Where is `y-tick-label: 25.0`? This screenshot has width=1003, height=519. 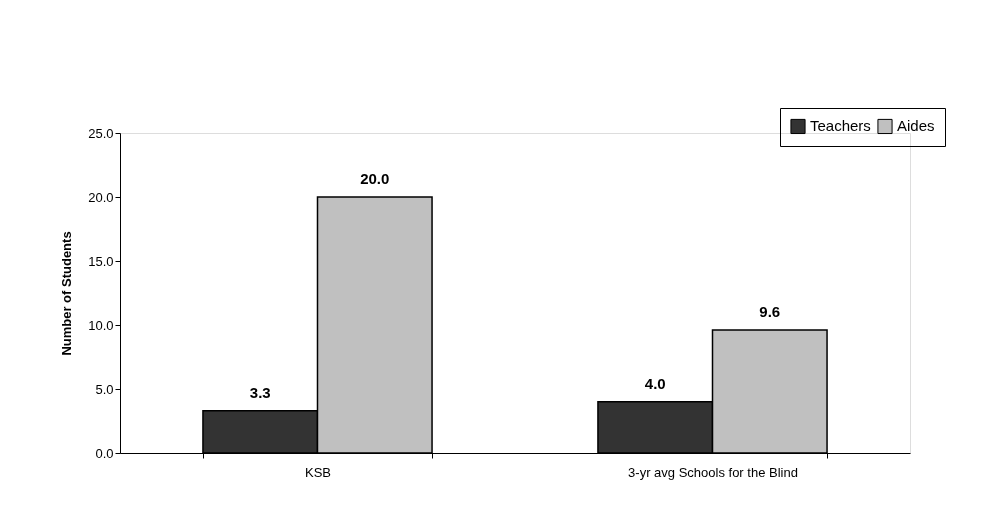 y-tick-label: 25.0 is located at coordinates (101, 133).